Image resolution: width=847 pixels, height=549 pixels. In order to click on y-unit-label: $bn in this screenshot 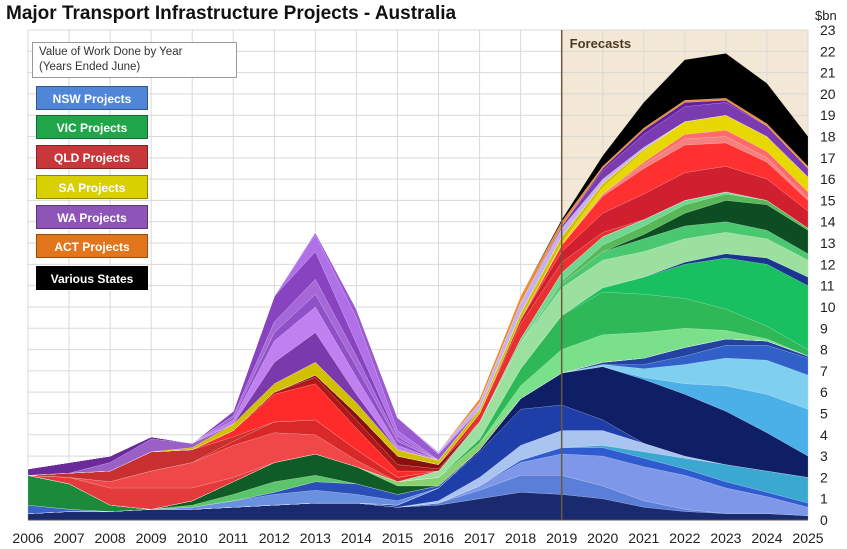, I will do `click(826, 15)`.